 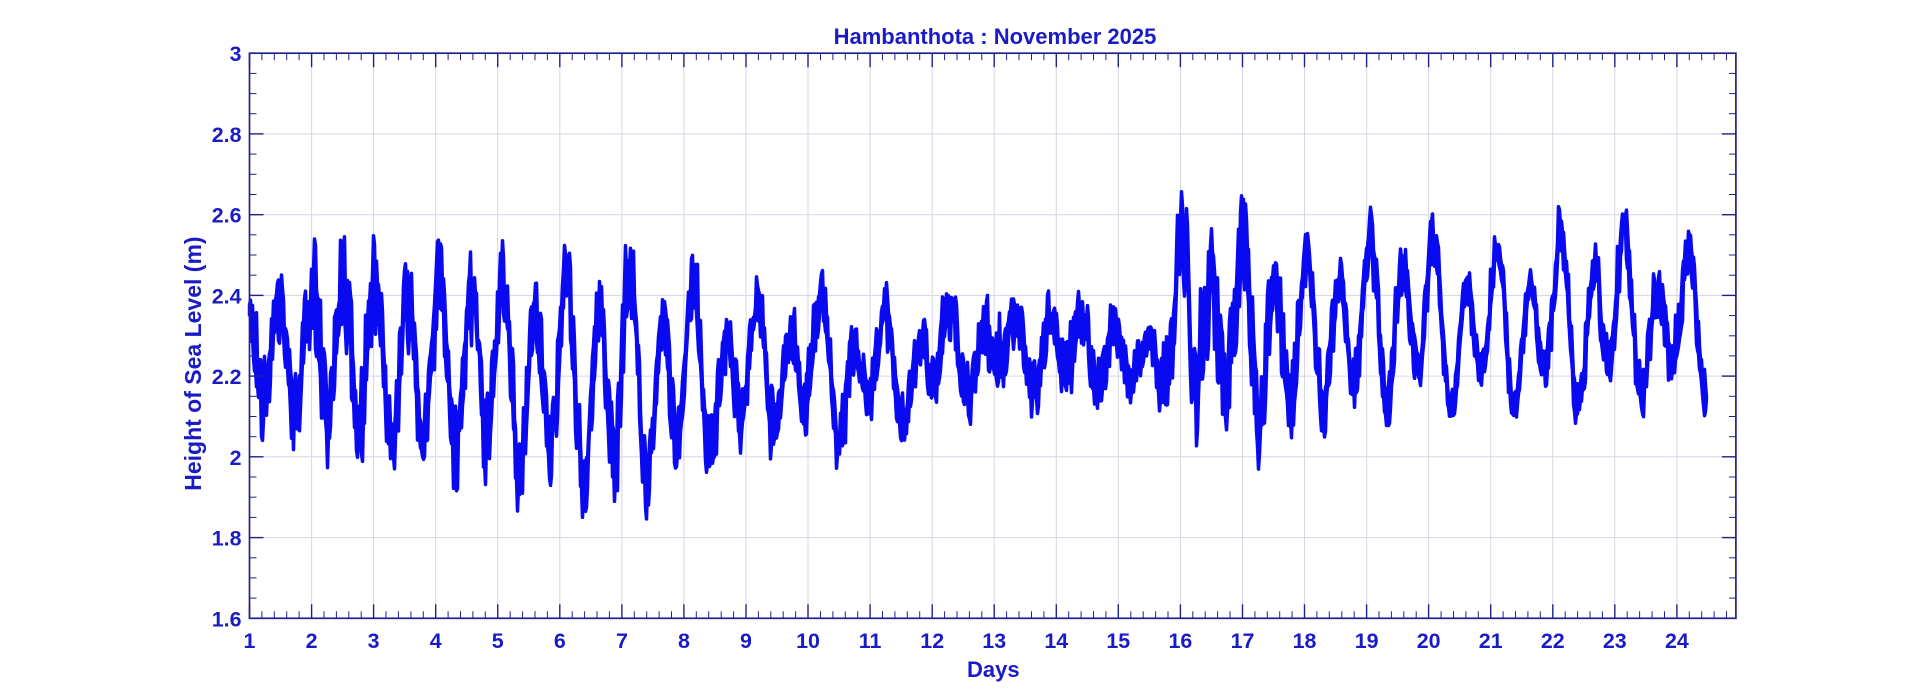 What do you see at coordinates (1677, 641) in the screenshot?
I see `svg-text: 24` at bounding box center [1677, 641].